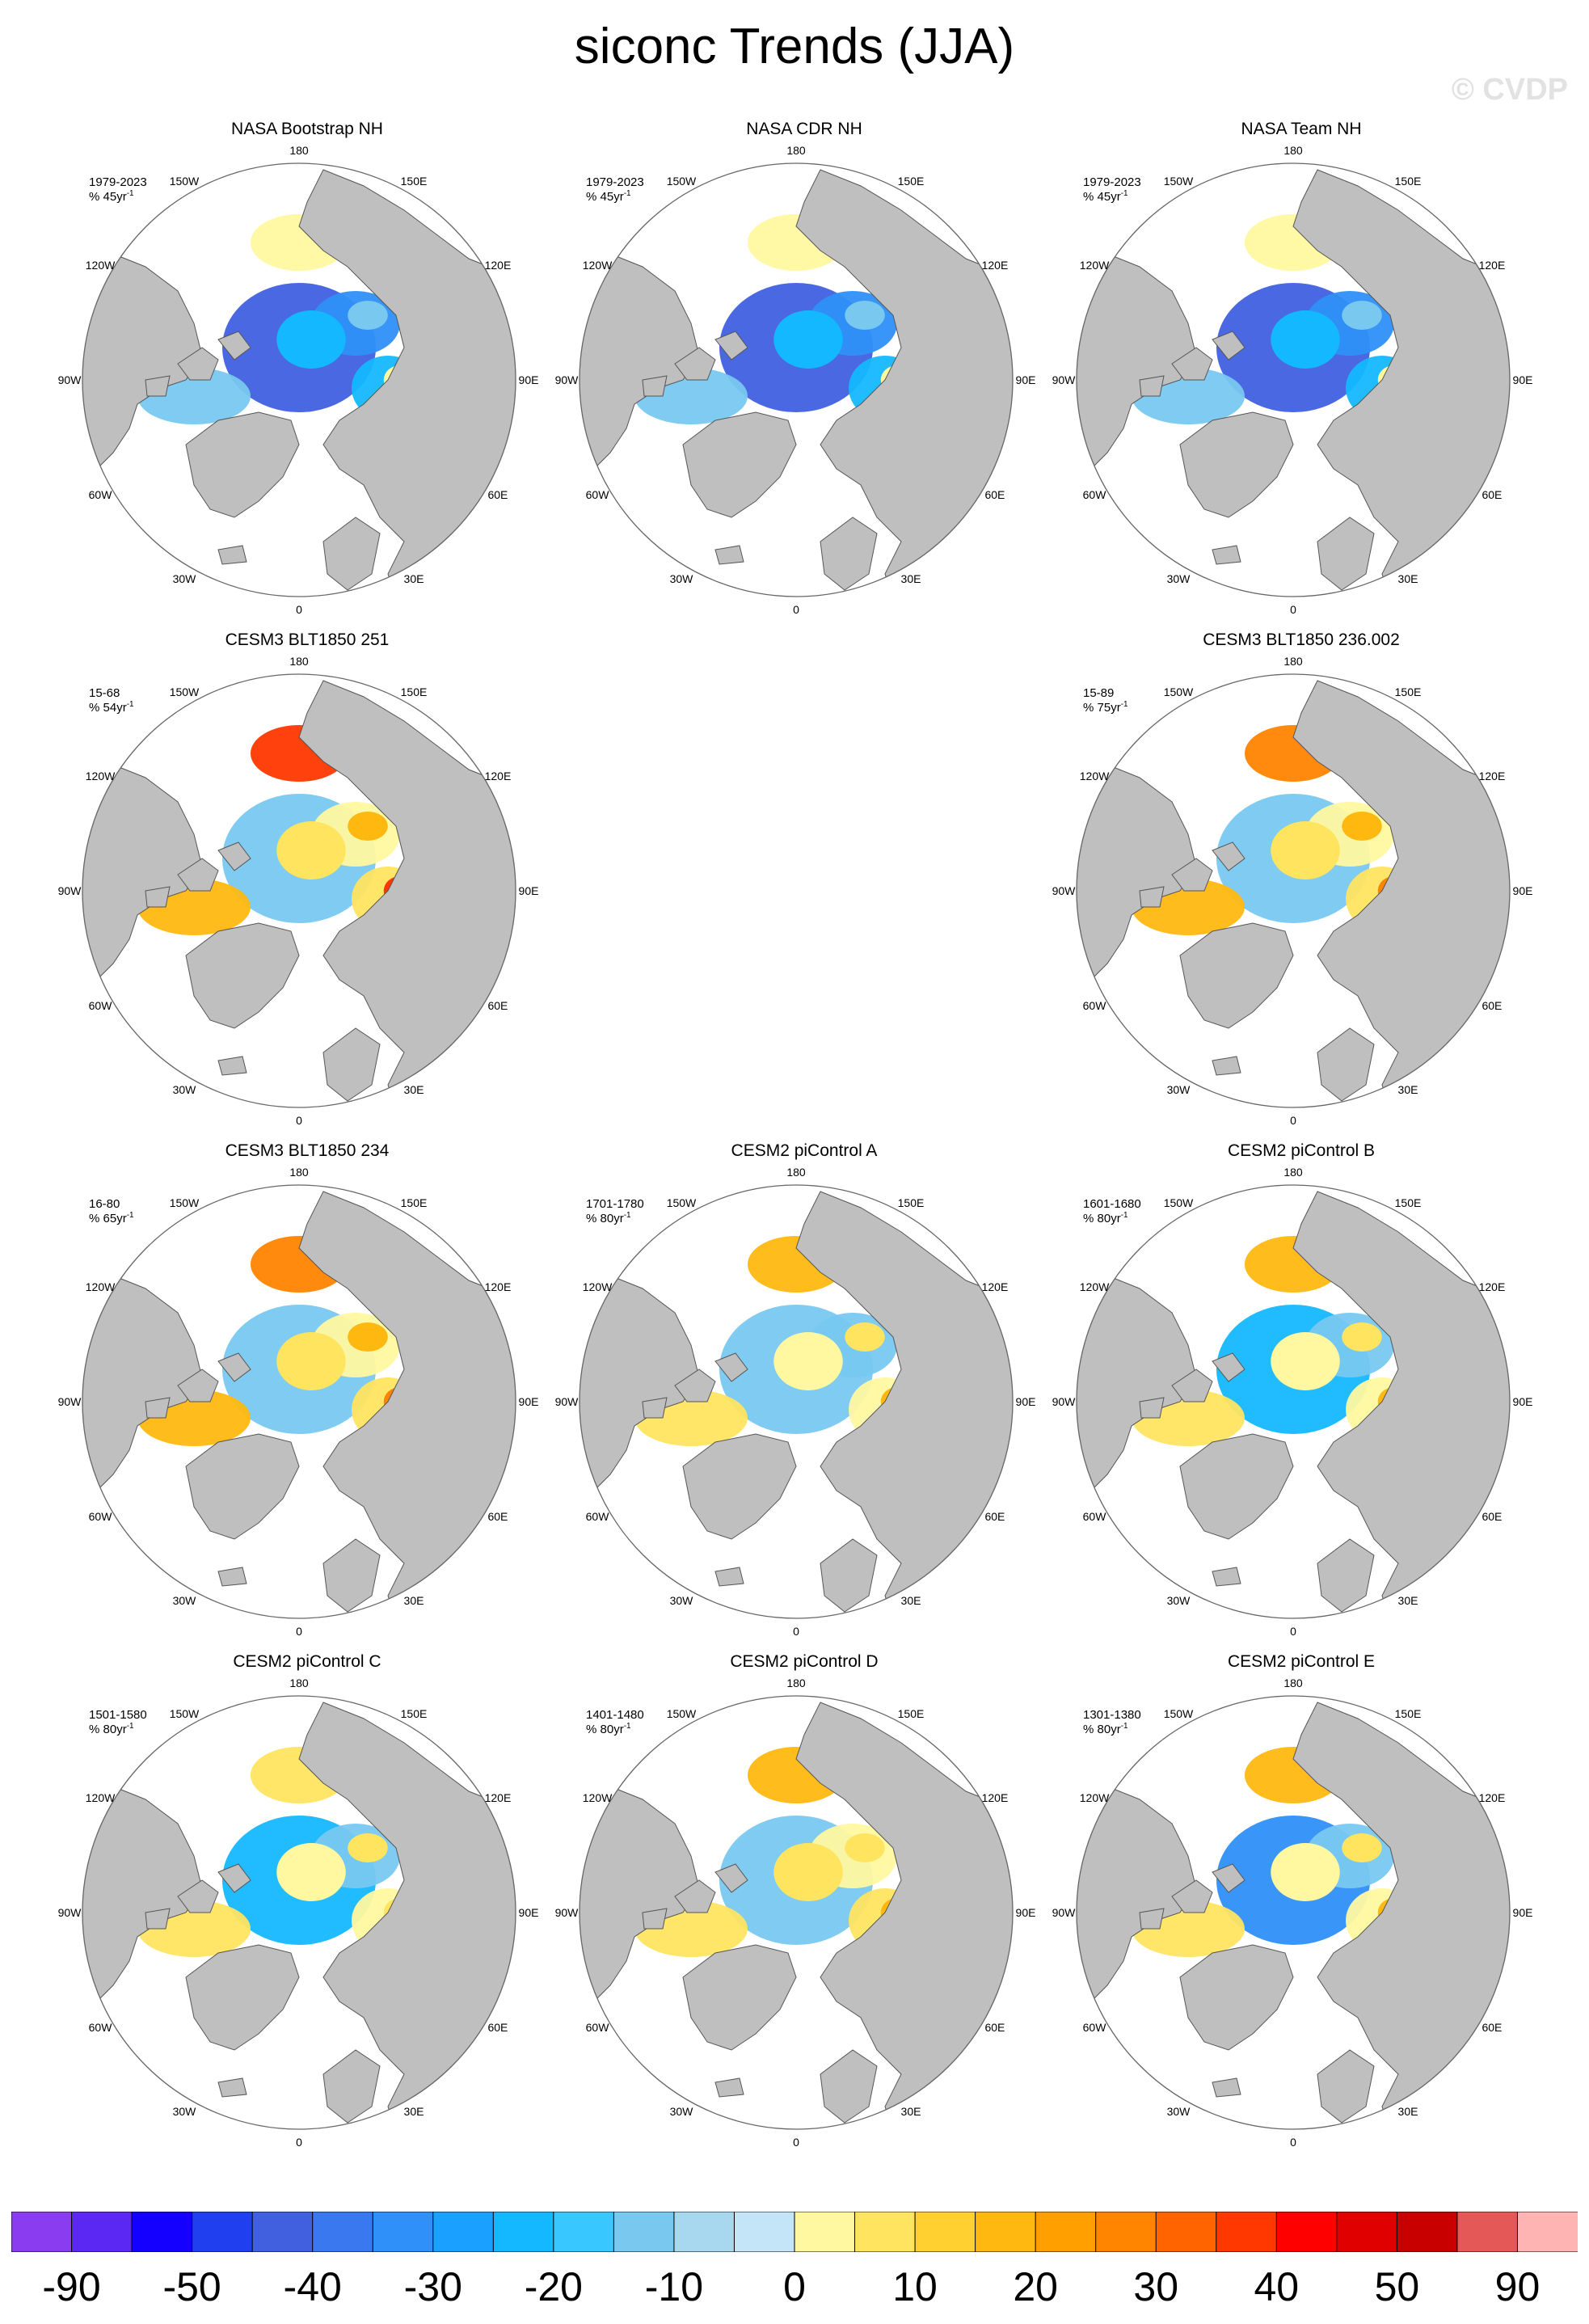  I want to click on period-label: 15-89, so click(1098, 693).